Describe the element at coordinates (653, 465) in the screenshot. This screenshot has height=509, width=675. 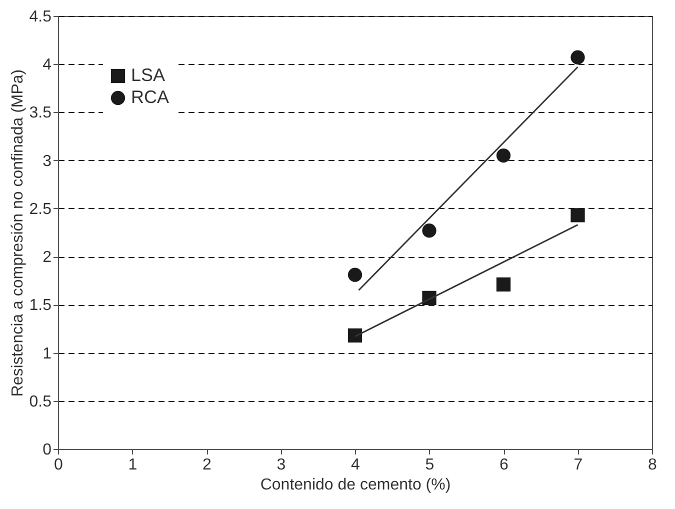
I see `x-tick-label: 8` at that location.